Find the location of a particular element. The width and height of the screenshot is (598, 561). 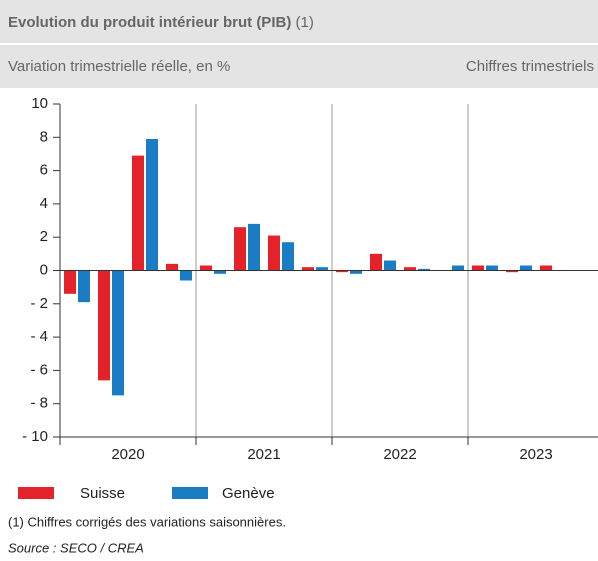

y-tick-label: - 8 is located at coordinates (39, 403).